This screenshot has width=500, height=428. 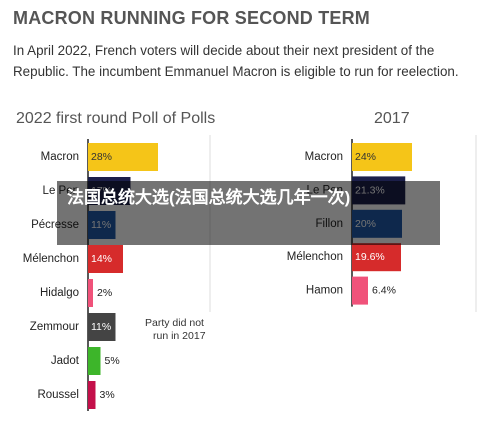 What do you see at coordinates (174, 323) in the screenshot?
I see `annotation: Party did not` at bounding box center [174, 323].